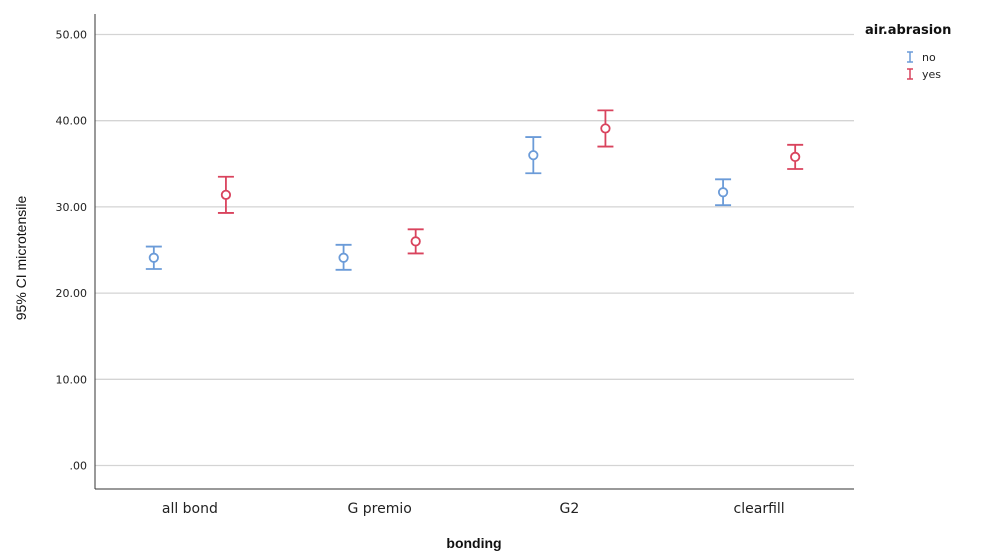 The image size is (988, 552). Describe the element at coordinates (79, 466) in the screenshot. I see `y-tick-label: .00` at that location.